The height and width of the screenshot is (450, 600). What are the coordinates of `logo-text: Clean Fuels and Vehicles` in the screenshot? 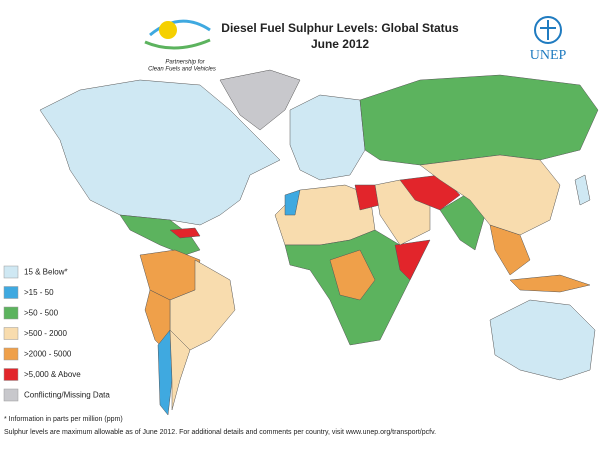 It's located at (182, 70).